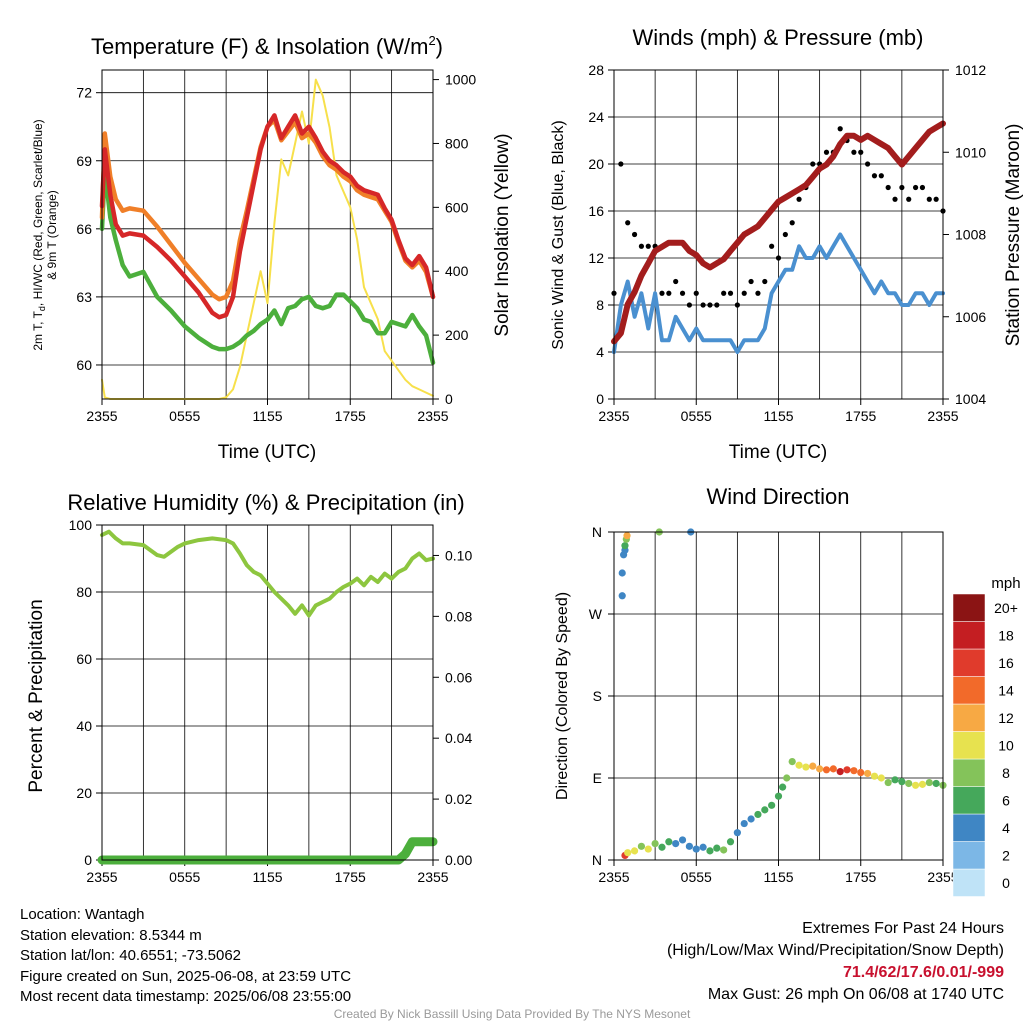 This screenshot has height=1024, width=1024. I want to click on temp-frame, so click(267, 234).